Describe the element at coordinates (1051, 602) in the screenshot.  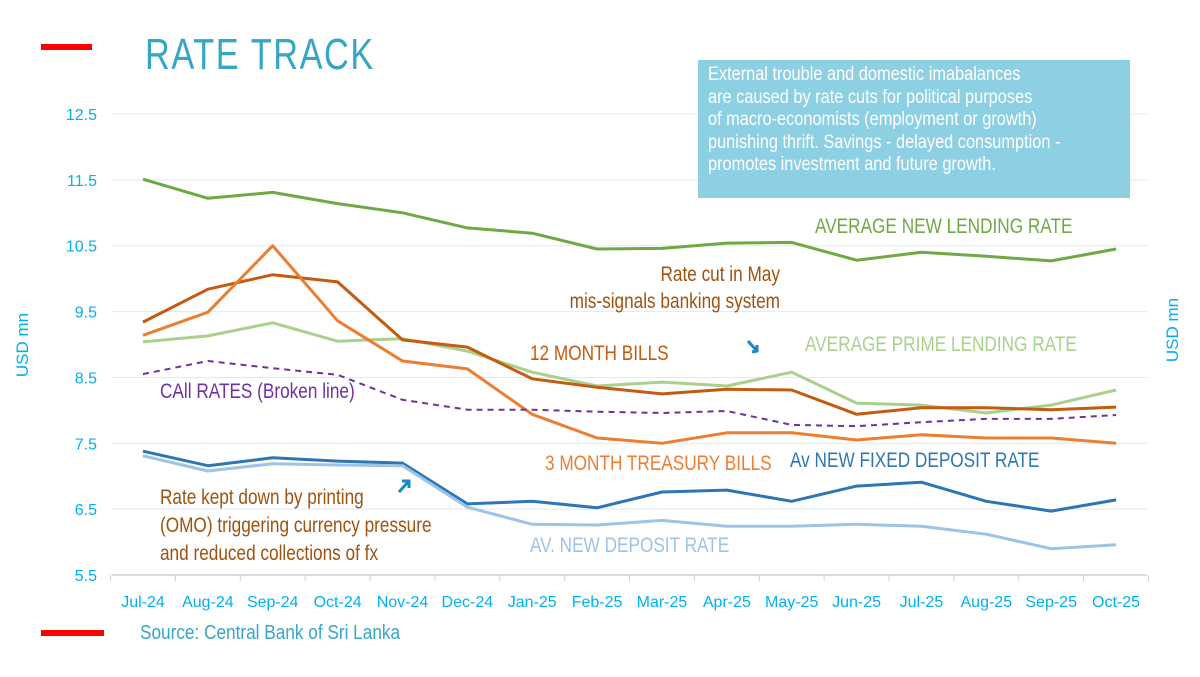
I see `x-tick-label: Sep-25` at that location.